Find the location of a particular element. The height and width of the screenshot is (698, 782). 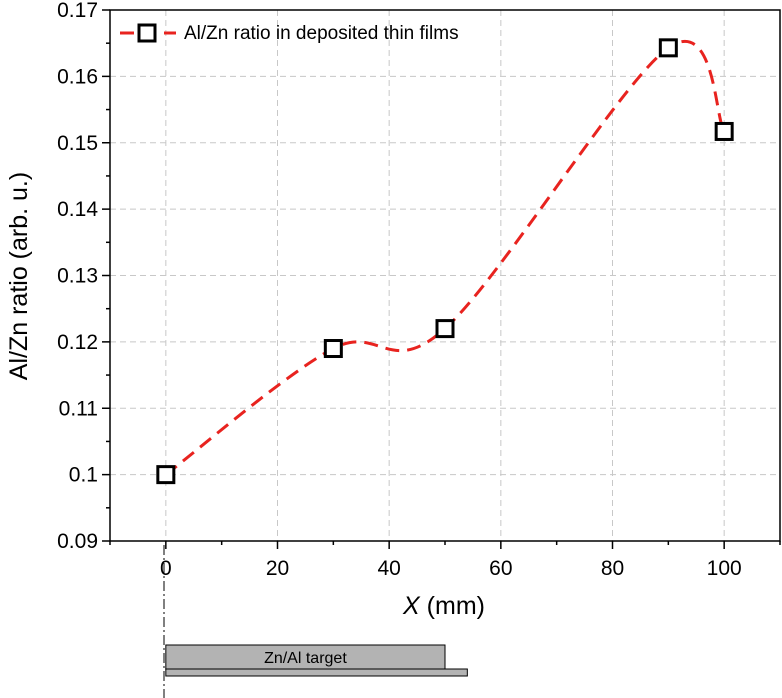

y-tick-label: 0.16 is located at coordinates (77, 76).